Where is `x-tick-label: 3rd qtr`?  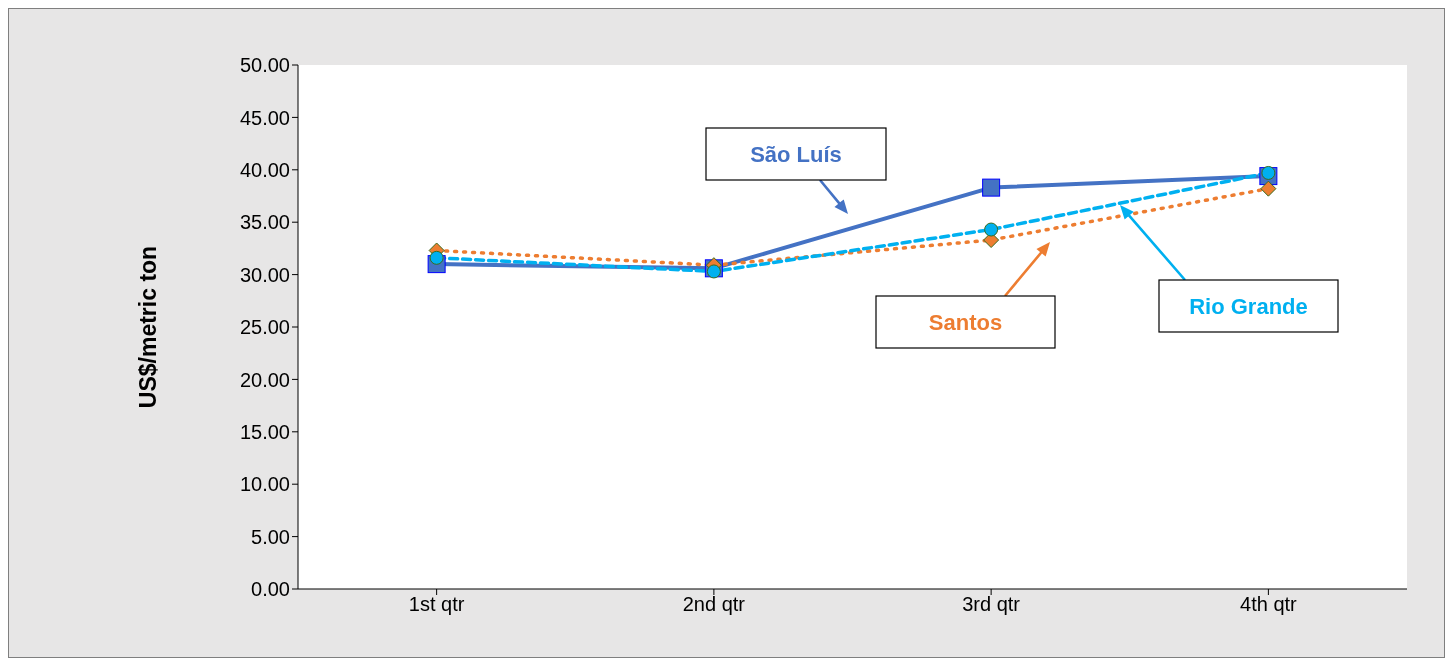 x-tick-label: 3rd qtr is located at coordinates (991, 604).